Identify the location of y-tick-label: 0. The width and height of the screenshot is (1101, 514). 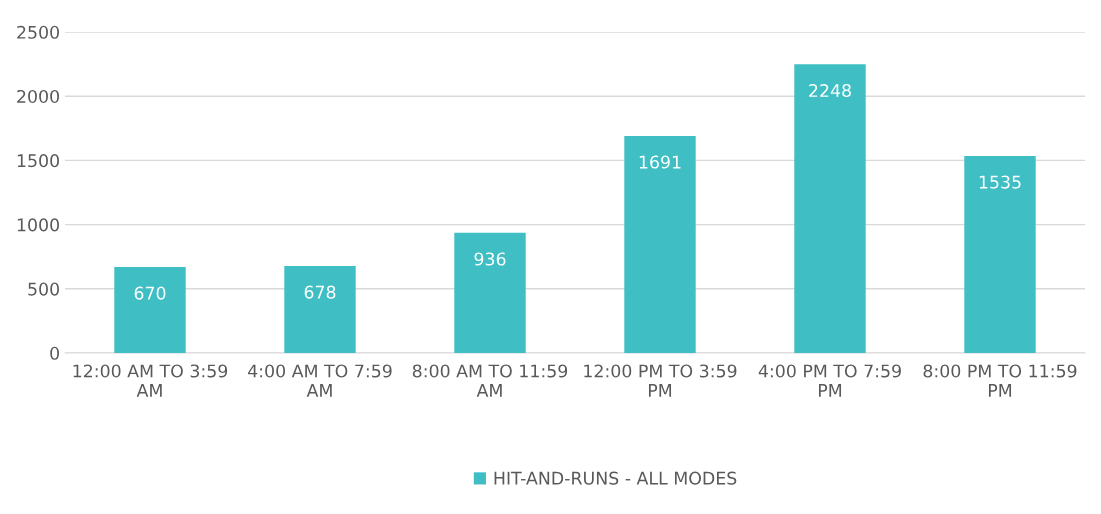
(54, 353).